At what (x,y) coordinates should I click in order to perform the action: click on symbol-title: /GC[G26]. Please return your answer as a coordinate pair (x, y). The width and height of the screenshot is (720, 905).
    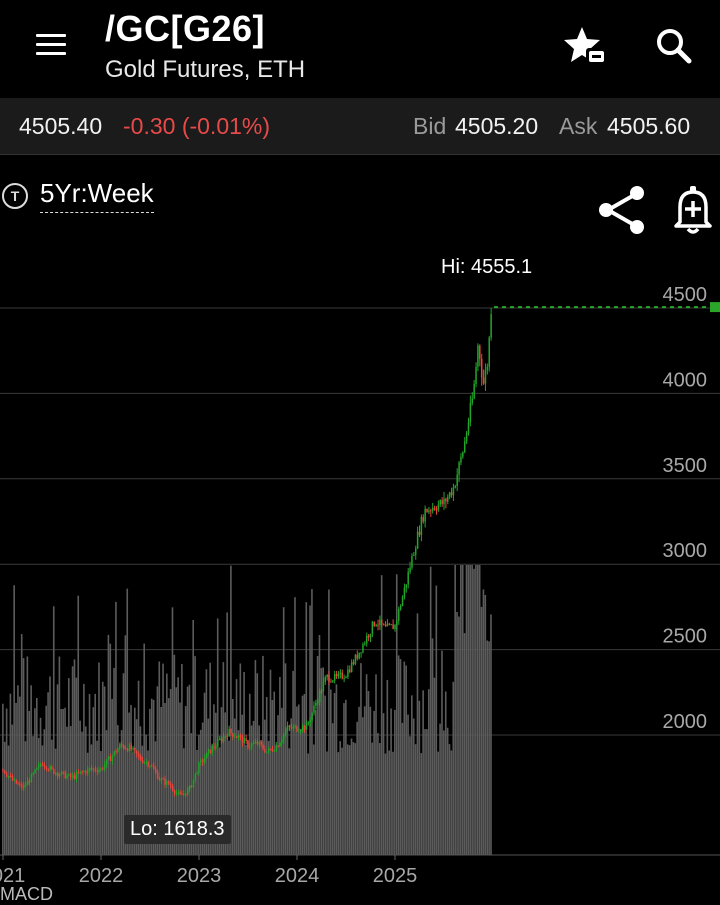
    Looking at the image, I should click on (185, 28).